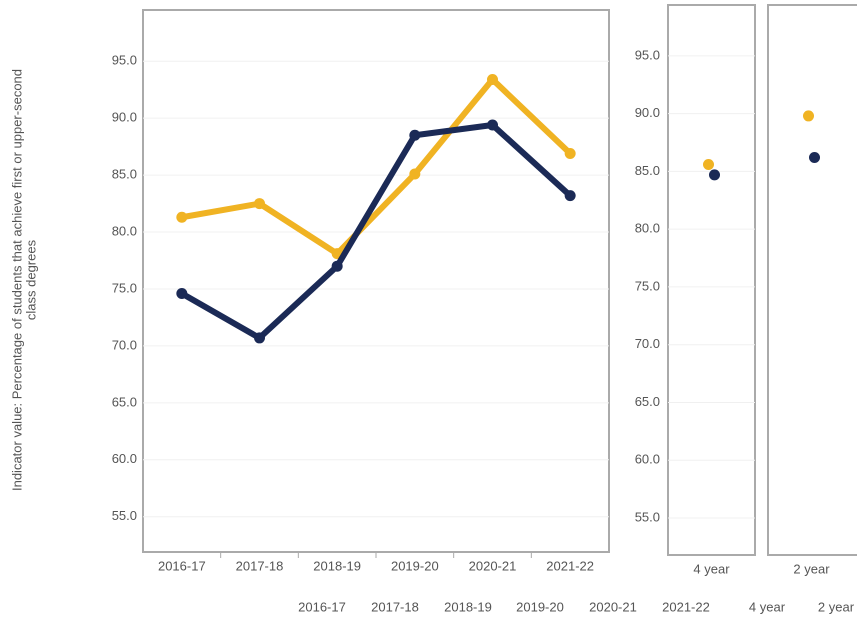 This screenshot has height=621, width=857. What do you see at coordinates (337, 565) in the screenshot?
I see `x-tick-label: 2018-19` at bounding box center [337, 565].